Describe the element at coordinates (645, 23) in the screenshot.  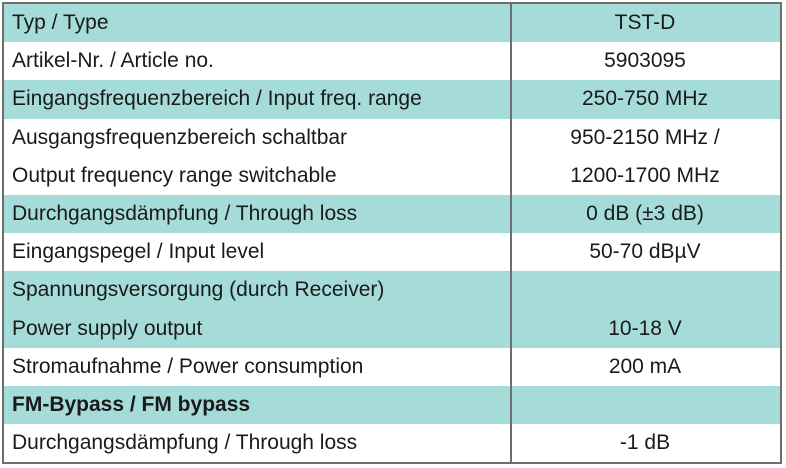
I see `header-value: TST-D` at that location.